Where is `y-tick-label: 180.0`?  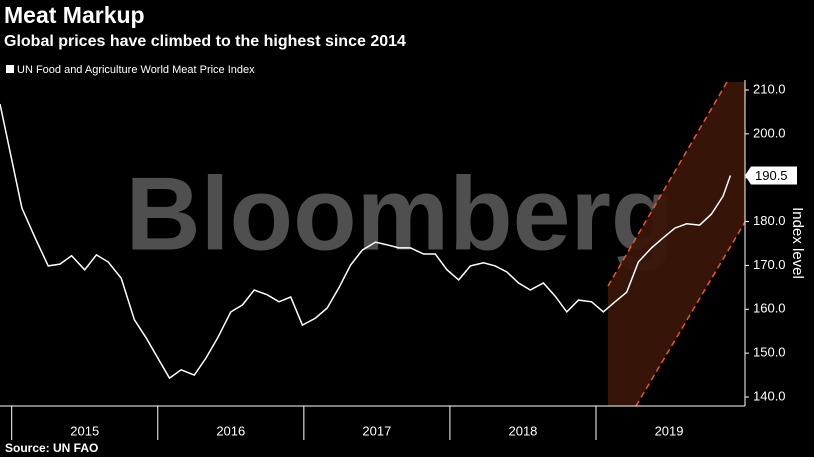 y-tick-label: 180.0 is located at coordinates (769, 220).